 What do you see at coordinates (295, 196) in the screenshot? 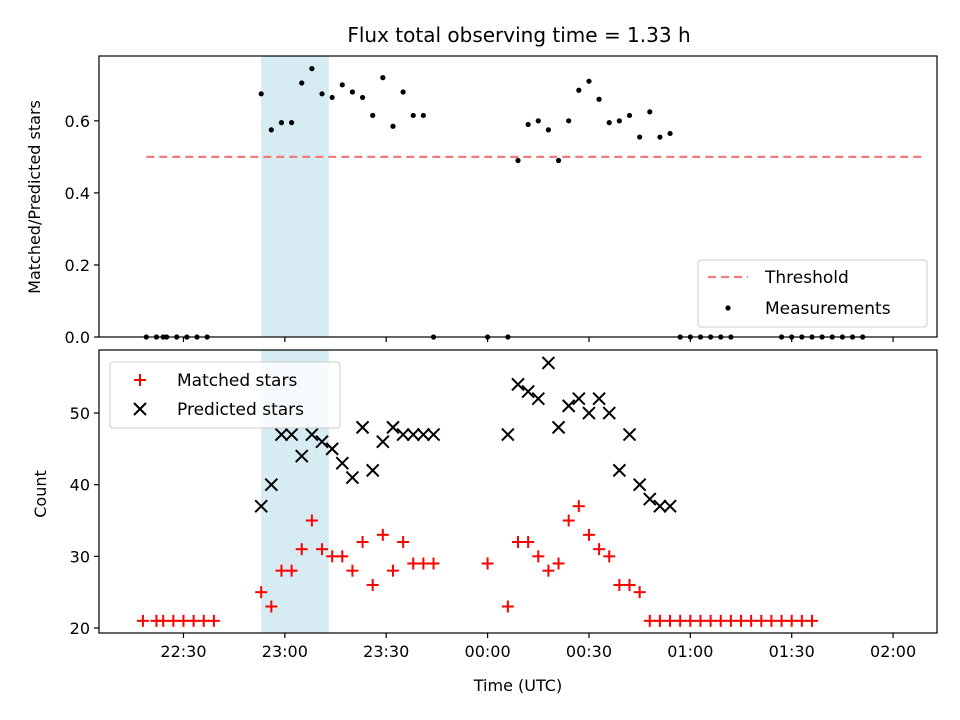
I see `shaded-interval` at bounding box center [295, 196].